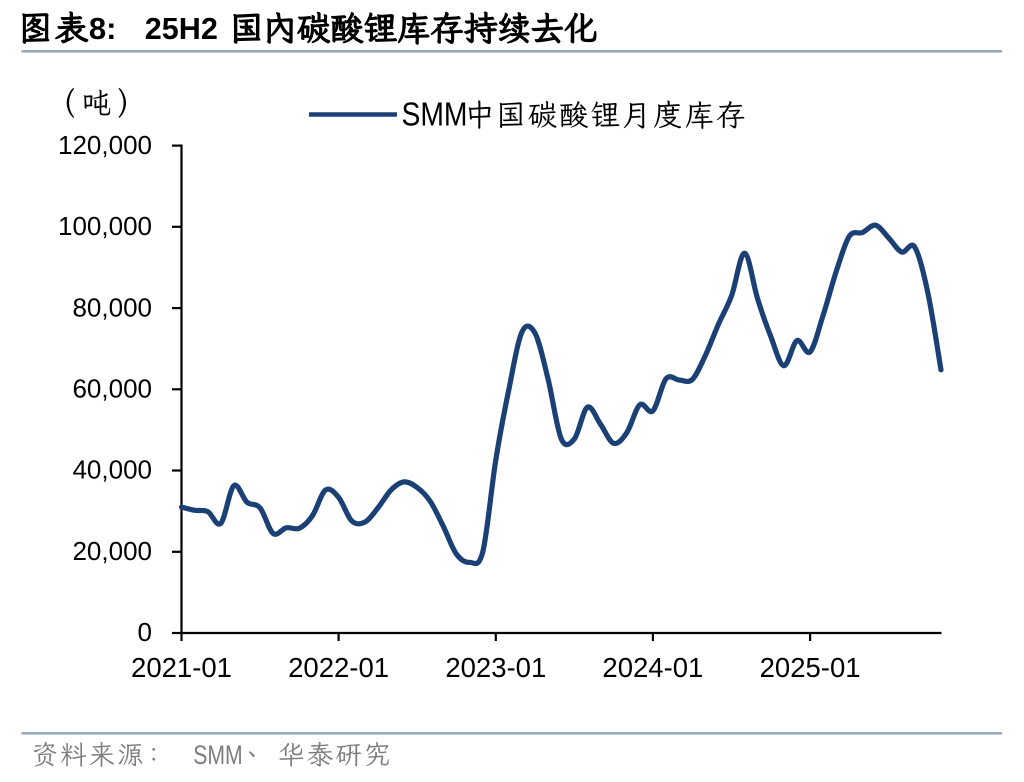 The width and height of the screenshot is (1024, 782). Describe the element at coordinates (145, 632) in the screenshot. I see `svg-text: 0` at that location.